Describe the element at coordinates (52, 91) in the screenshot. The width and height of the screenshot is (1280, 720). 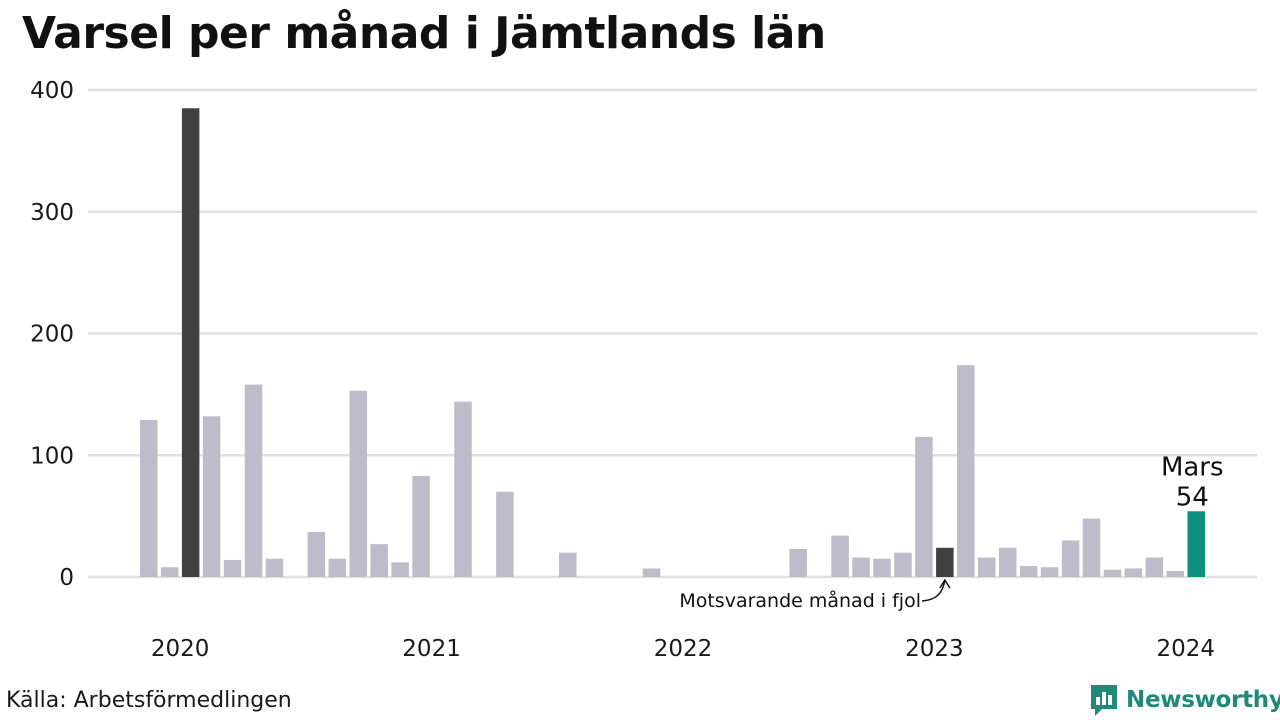
I see `y-tick-label: 400` at that location.